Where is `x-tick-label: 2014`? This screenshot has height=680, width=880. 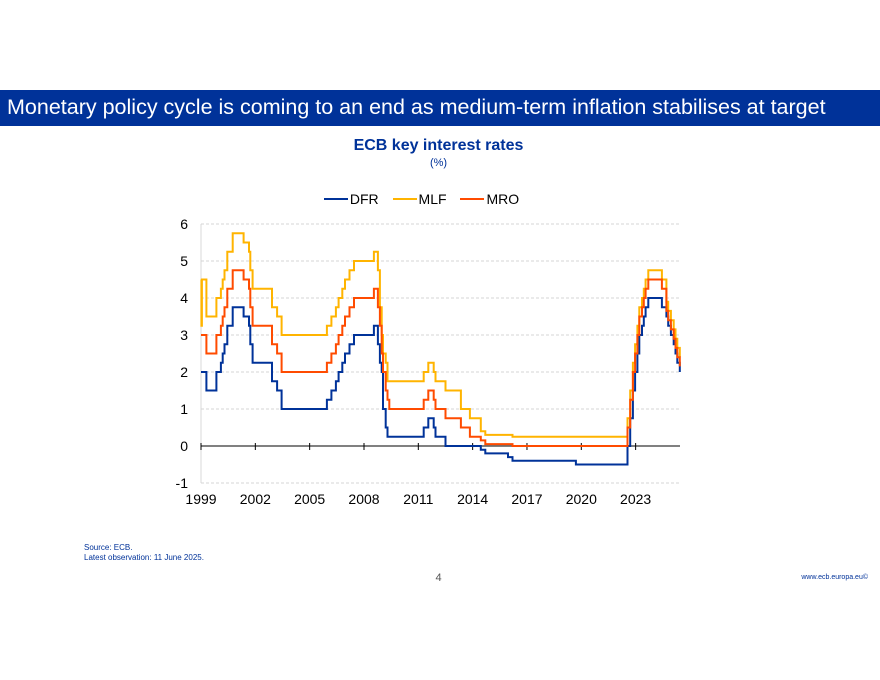 x-tick-label: 2014 is located at coordinates (472, 499).